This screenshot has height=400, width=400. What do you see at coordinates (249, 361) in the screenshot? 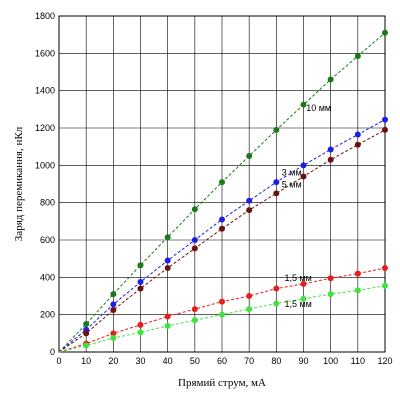
I see `x-tick-label: 70` at bounding box center [249, 361].